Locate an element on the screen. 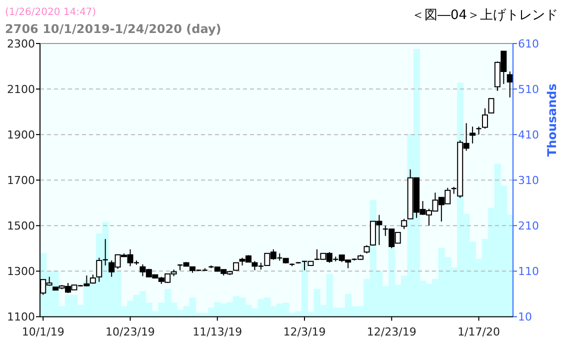 The image size is (566, 349). y-tick-label: 1900 is located at coordinates (21, 135).